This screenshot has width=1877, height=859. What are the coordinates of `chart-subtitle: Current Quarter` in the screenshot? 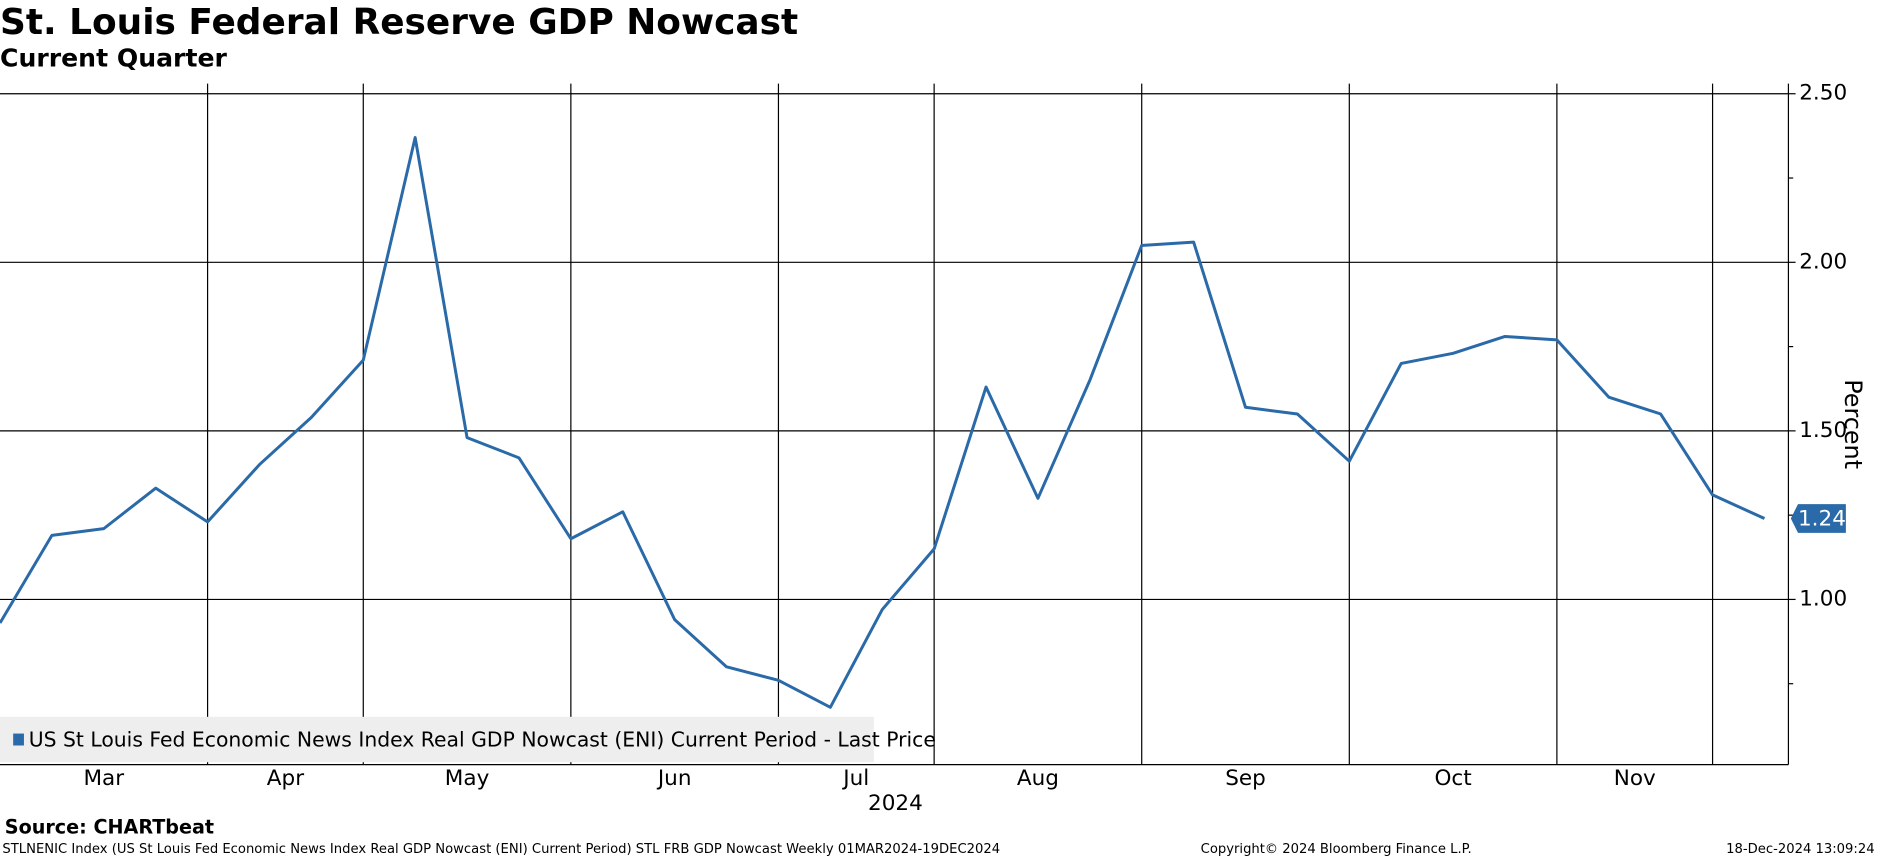 It's located at (114, 58).